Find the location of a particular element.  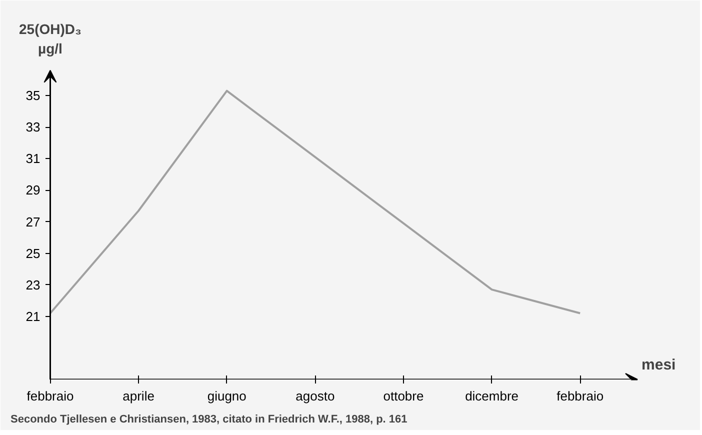

x-tick-label: agosto is located at coordinates (315, 396).